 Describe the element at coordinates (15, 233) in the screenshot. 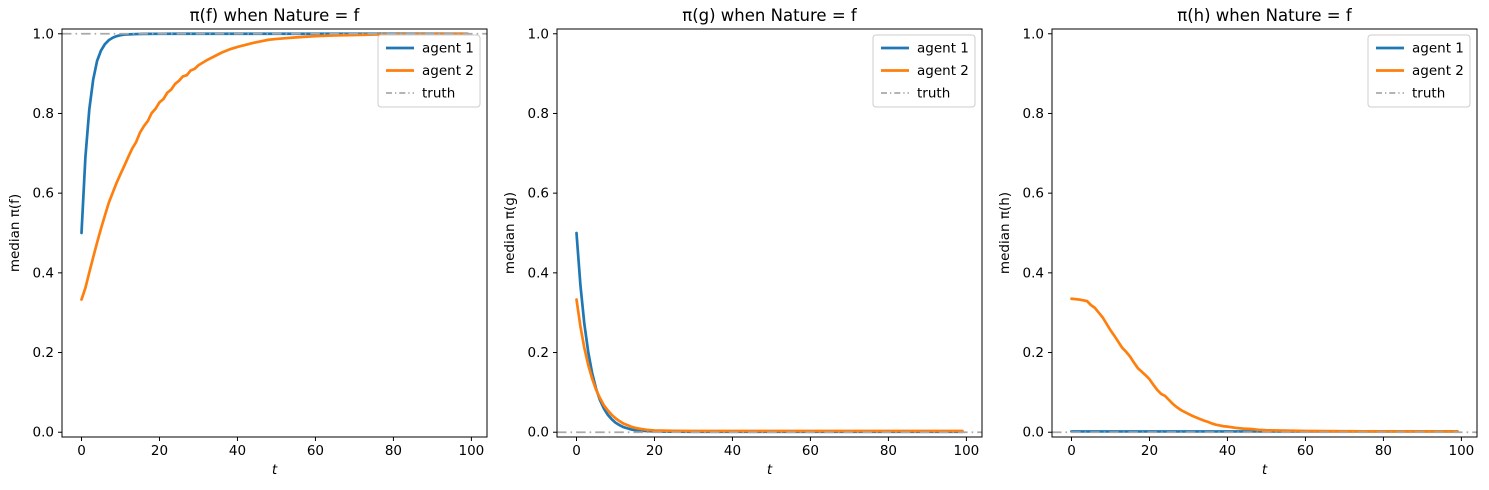

I see `y-axis-label: median π(f)` at that location.